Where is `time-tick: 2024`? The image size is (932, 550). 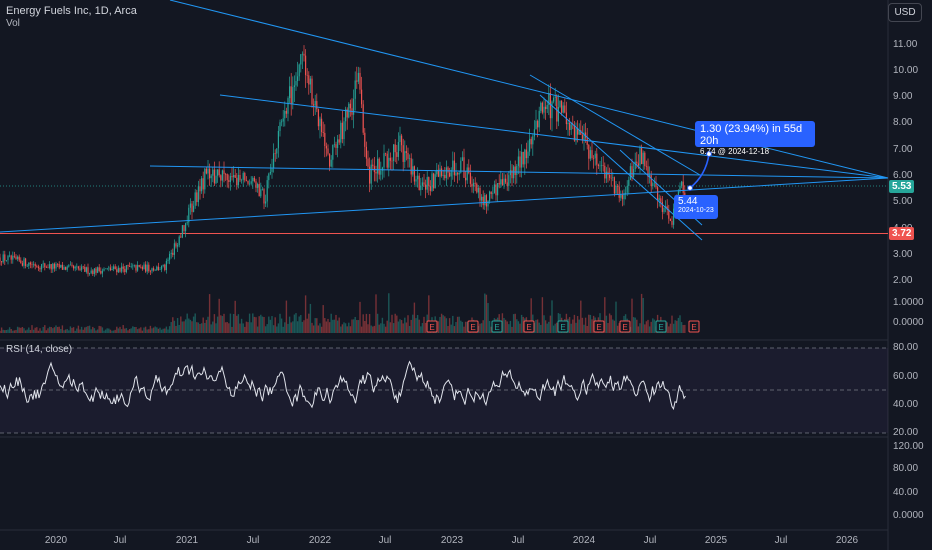
time-tick: 2024 is located at coordinates (584, 540).